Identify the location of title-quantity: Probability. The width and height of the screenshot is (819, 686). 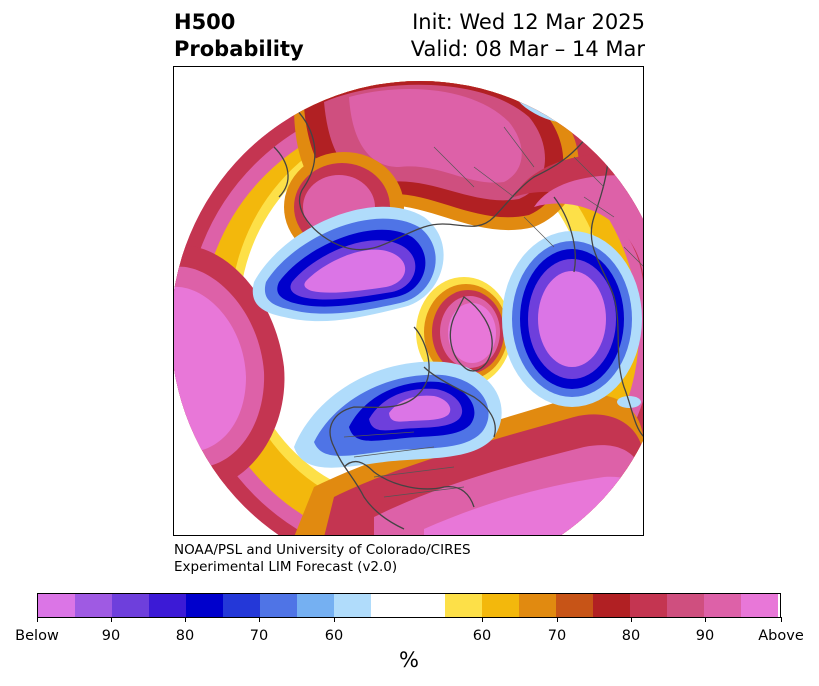
(239, 49).